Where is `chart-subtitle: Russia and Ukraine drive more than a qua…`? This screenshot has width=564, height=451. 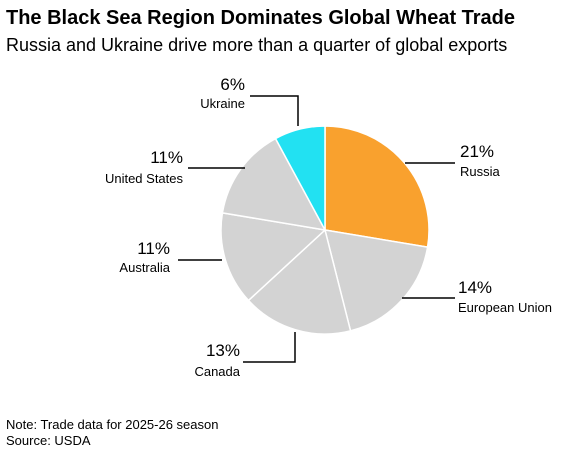 chart-subtitle: Russia and Ukraine drive more than a qua… is located at coordinates (256, 45).